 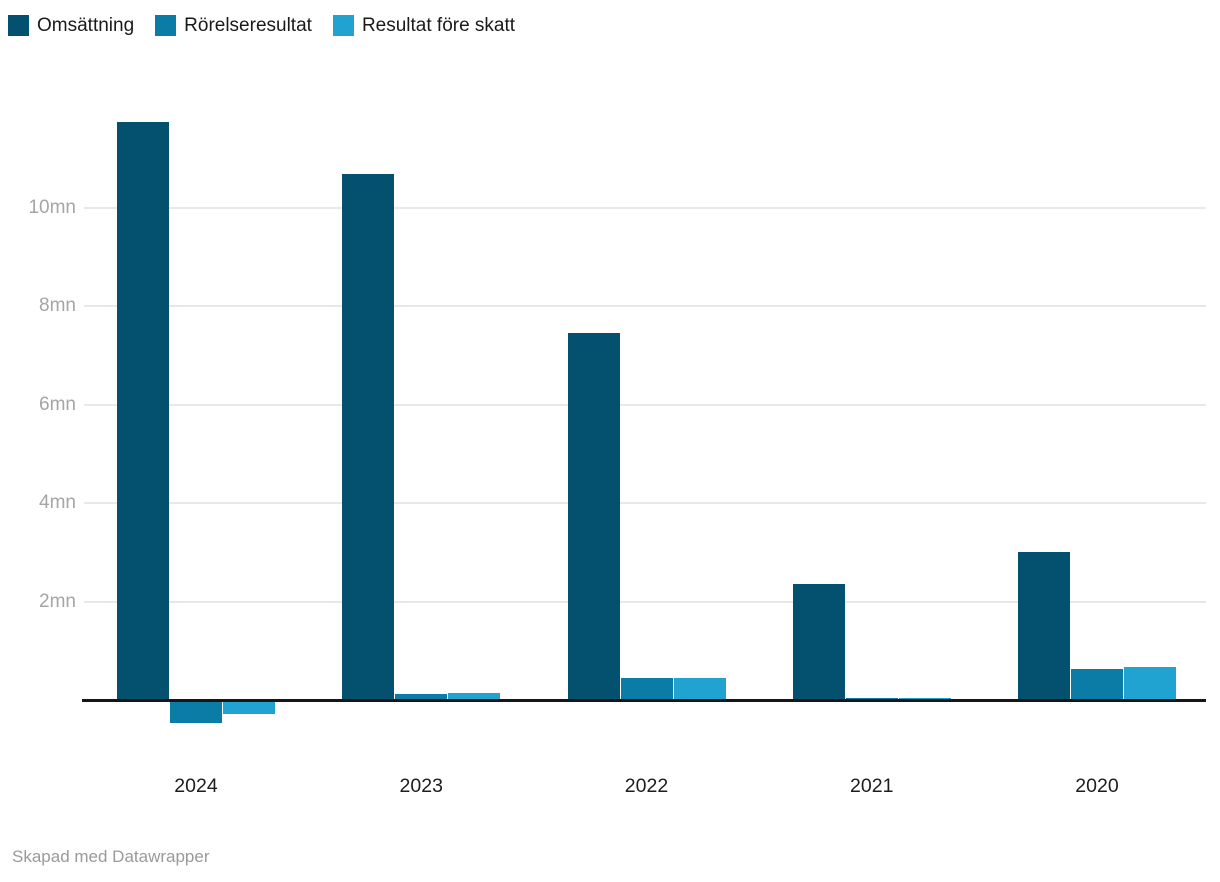 I want to click on gridline-4mn, so click(x=645, y=503).